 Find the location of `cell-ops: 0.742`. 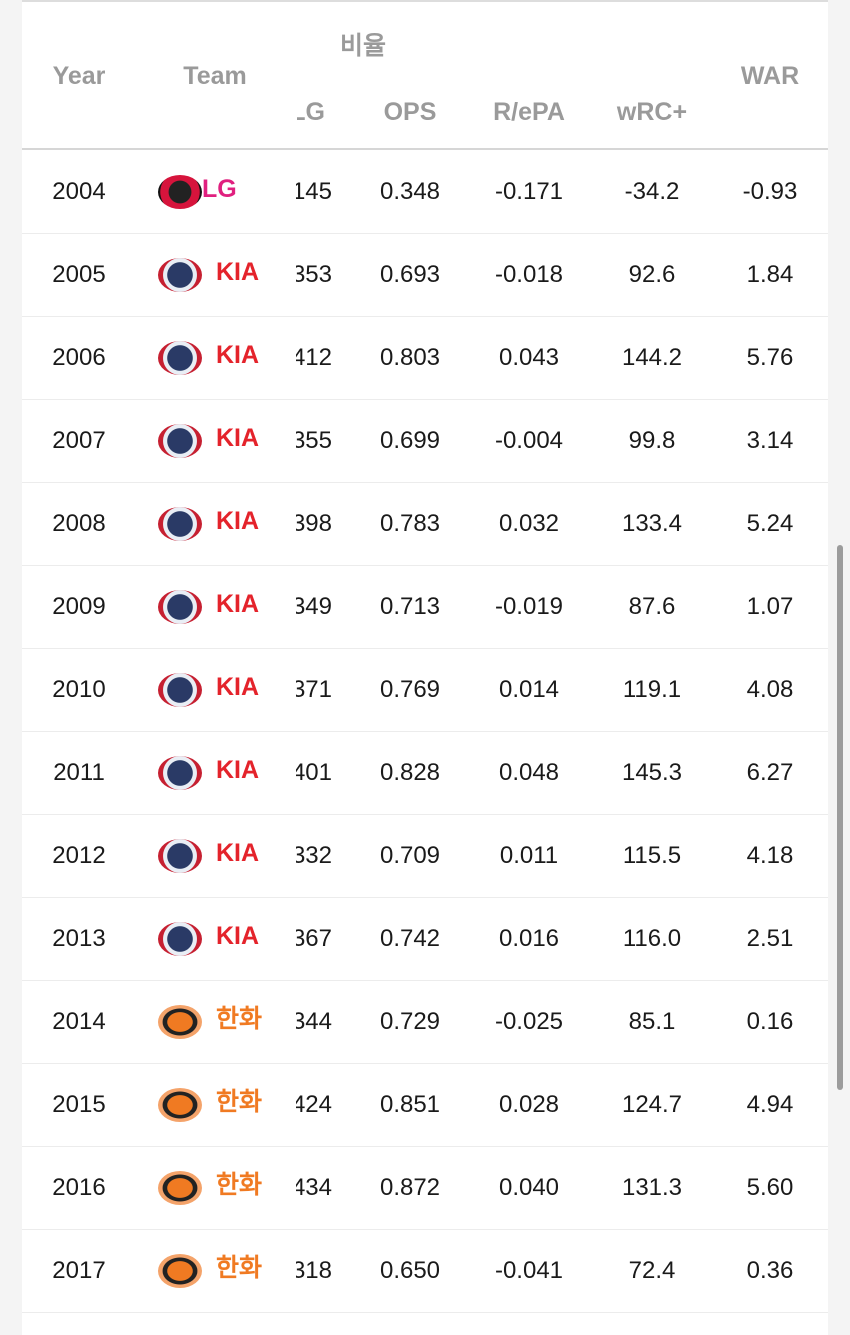

cell-ops: 0.742 is located at coordinates (410, 938).